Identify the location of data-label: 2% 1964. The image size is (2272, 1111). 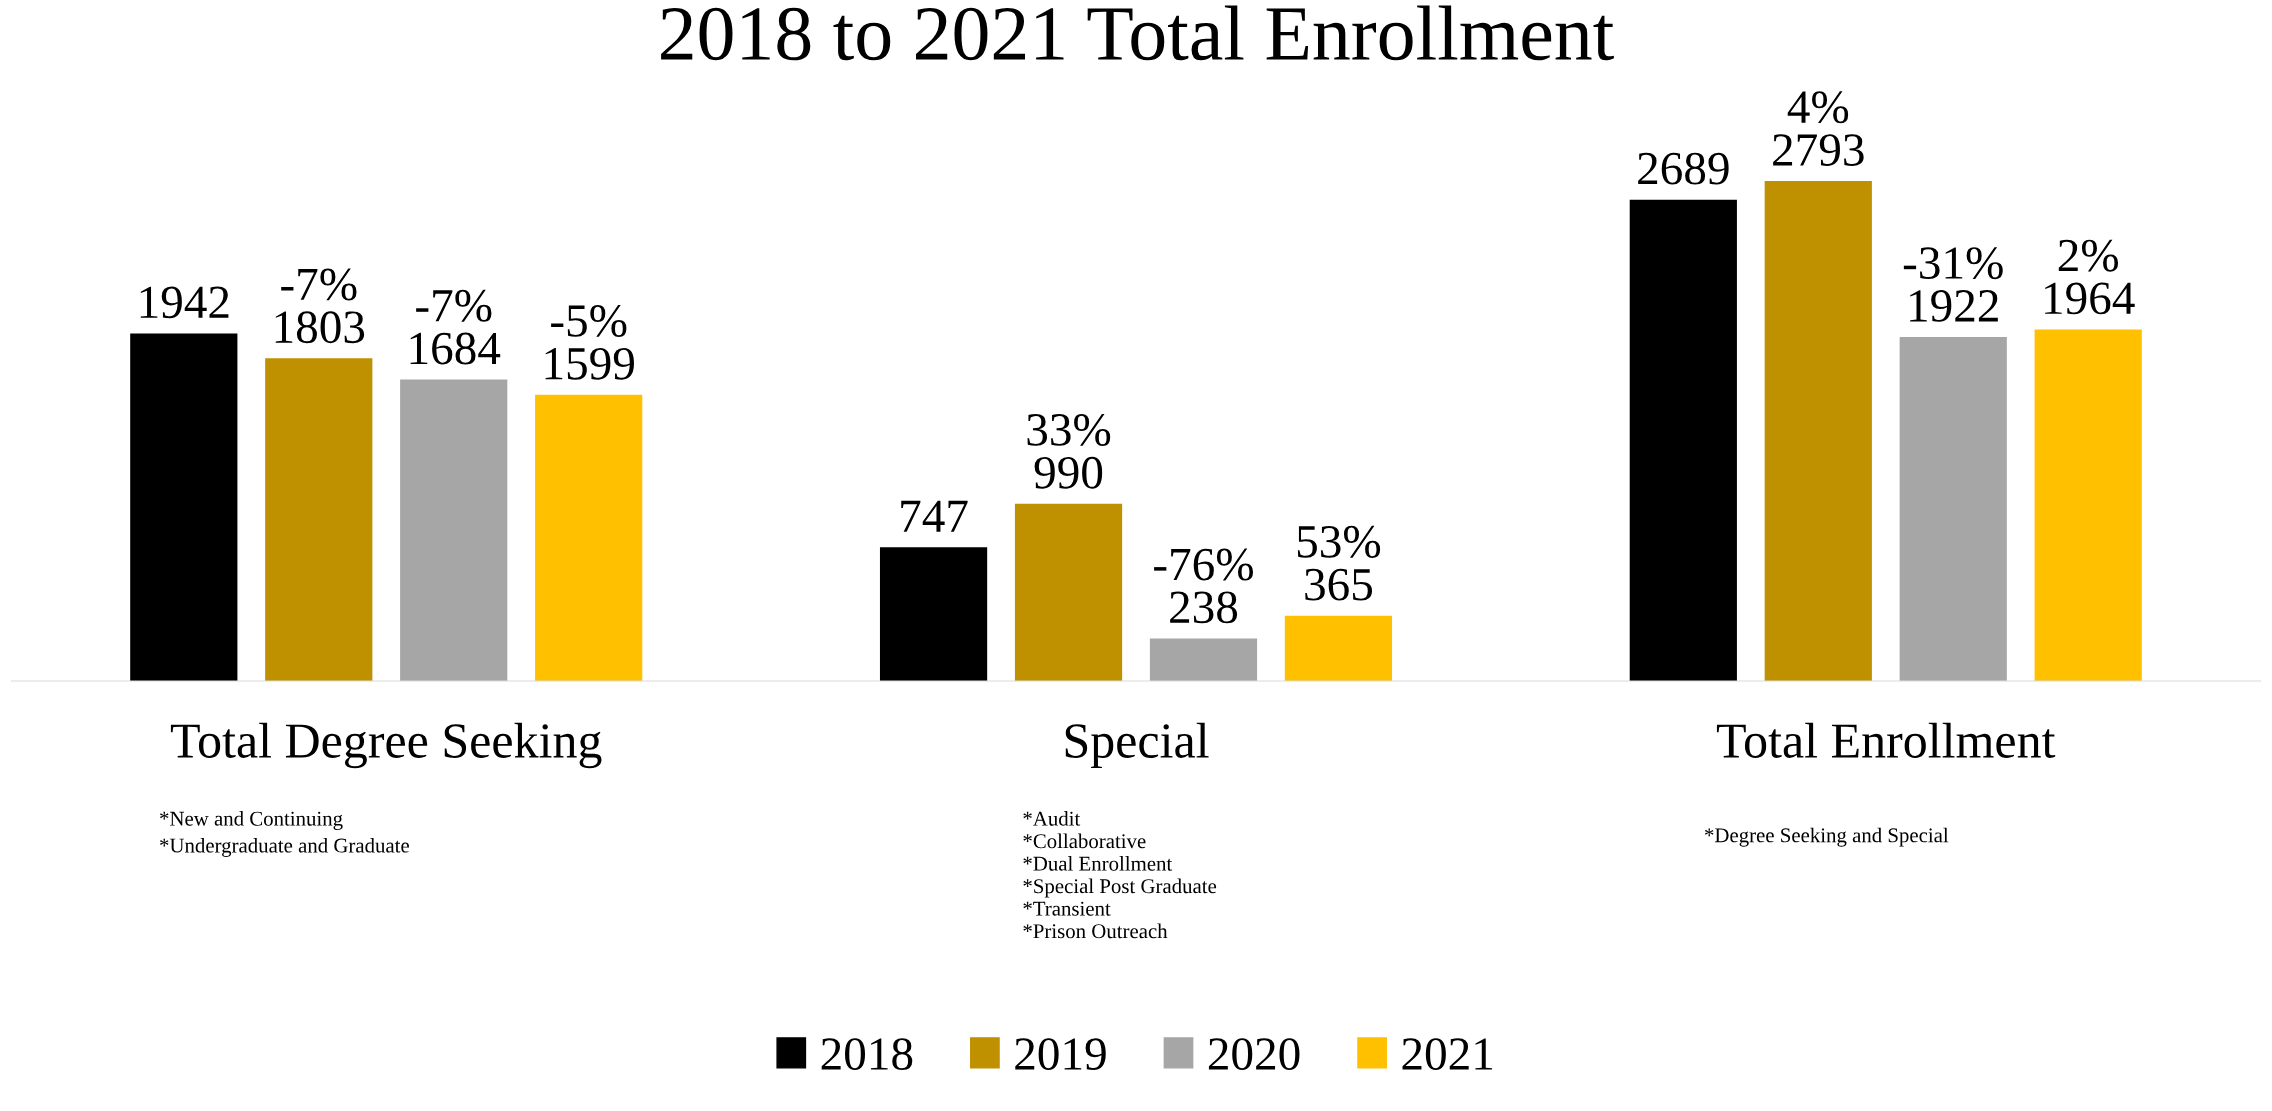
(2090, 277).